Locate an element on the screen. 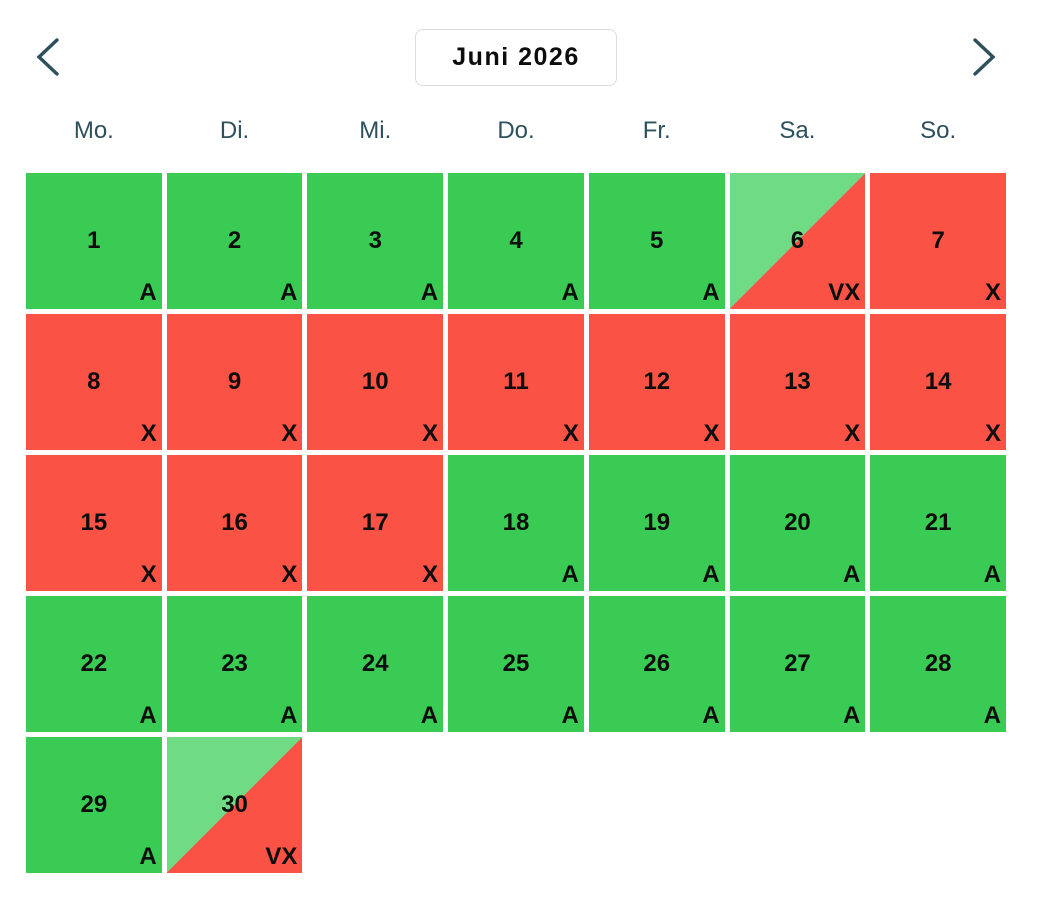 The height and width of the screenshot is (921, 1043). day-number: 9 is located at coordinates (234, 381).